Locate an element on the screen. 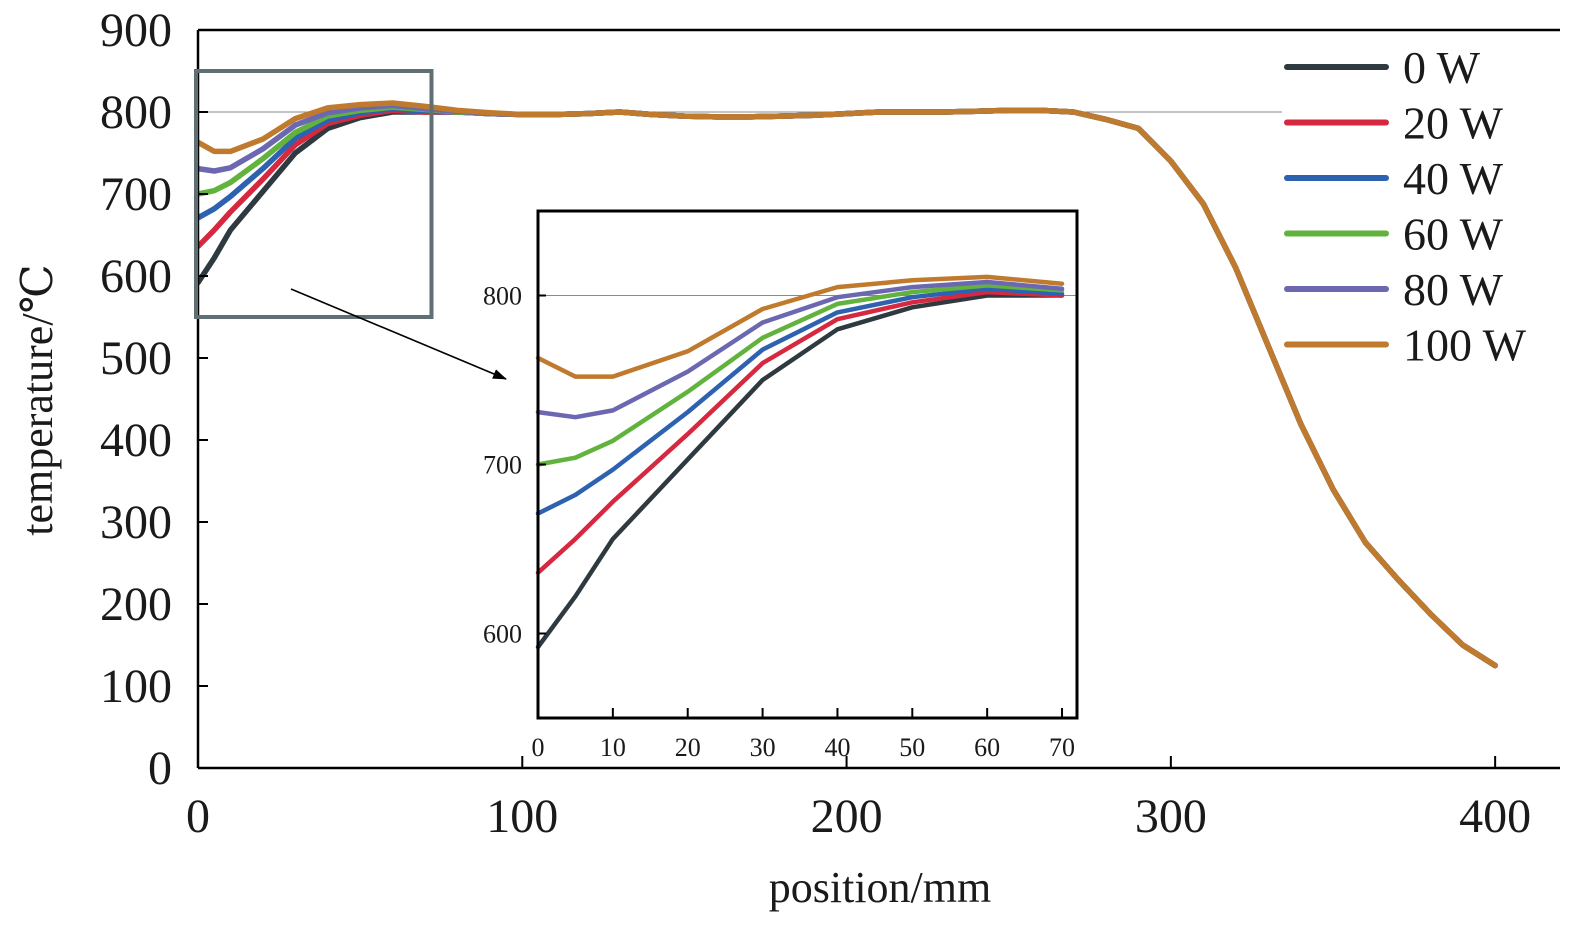 The image size is (1575, 926). legend-label: 60 W is located at coordinates (1453, 234).